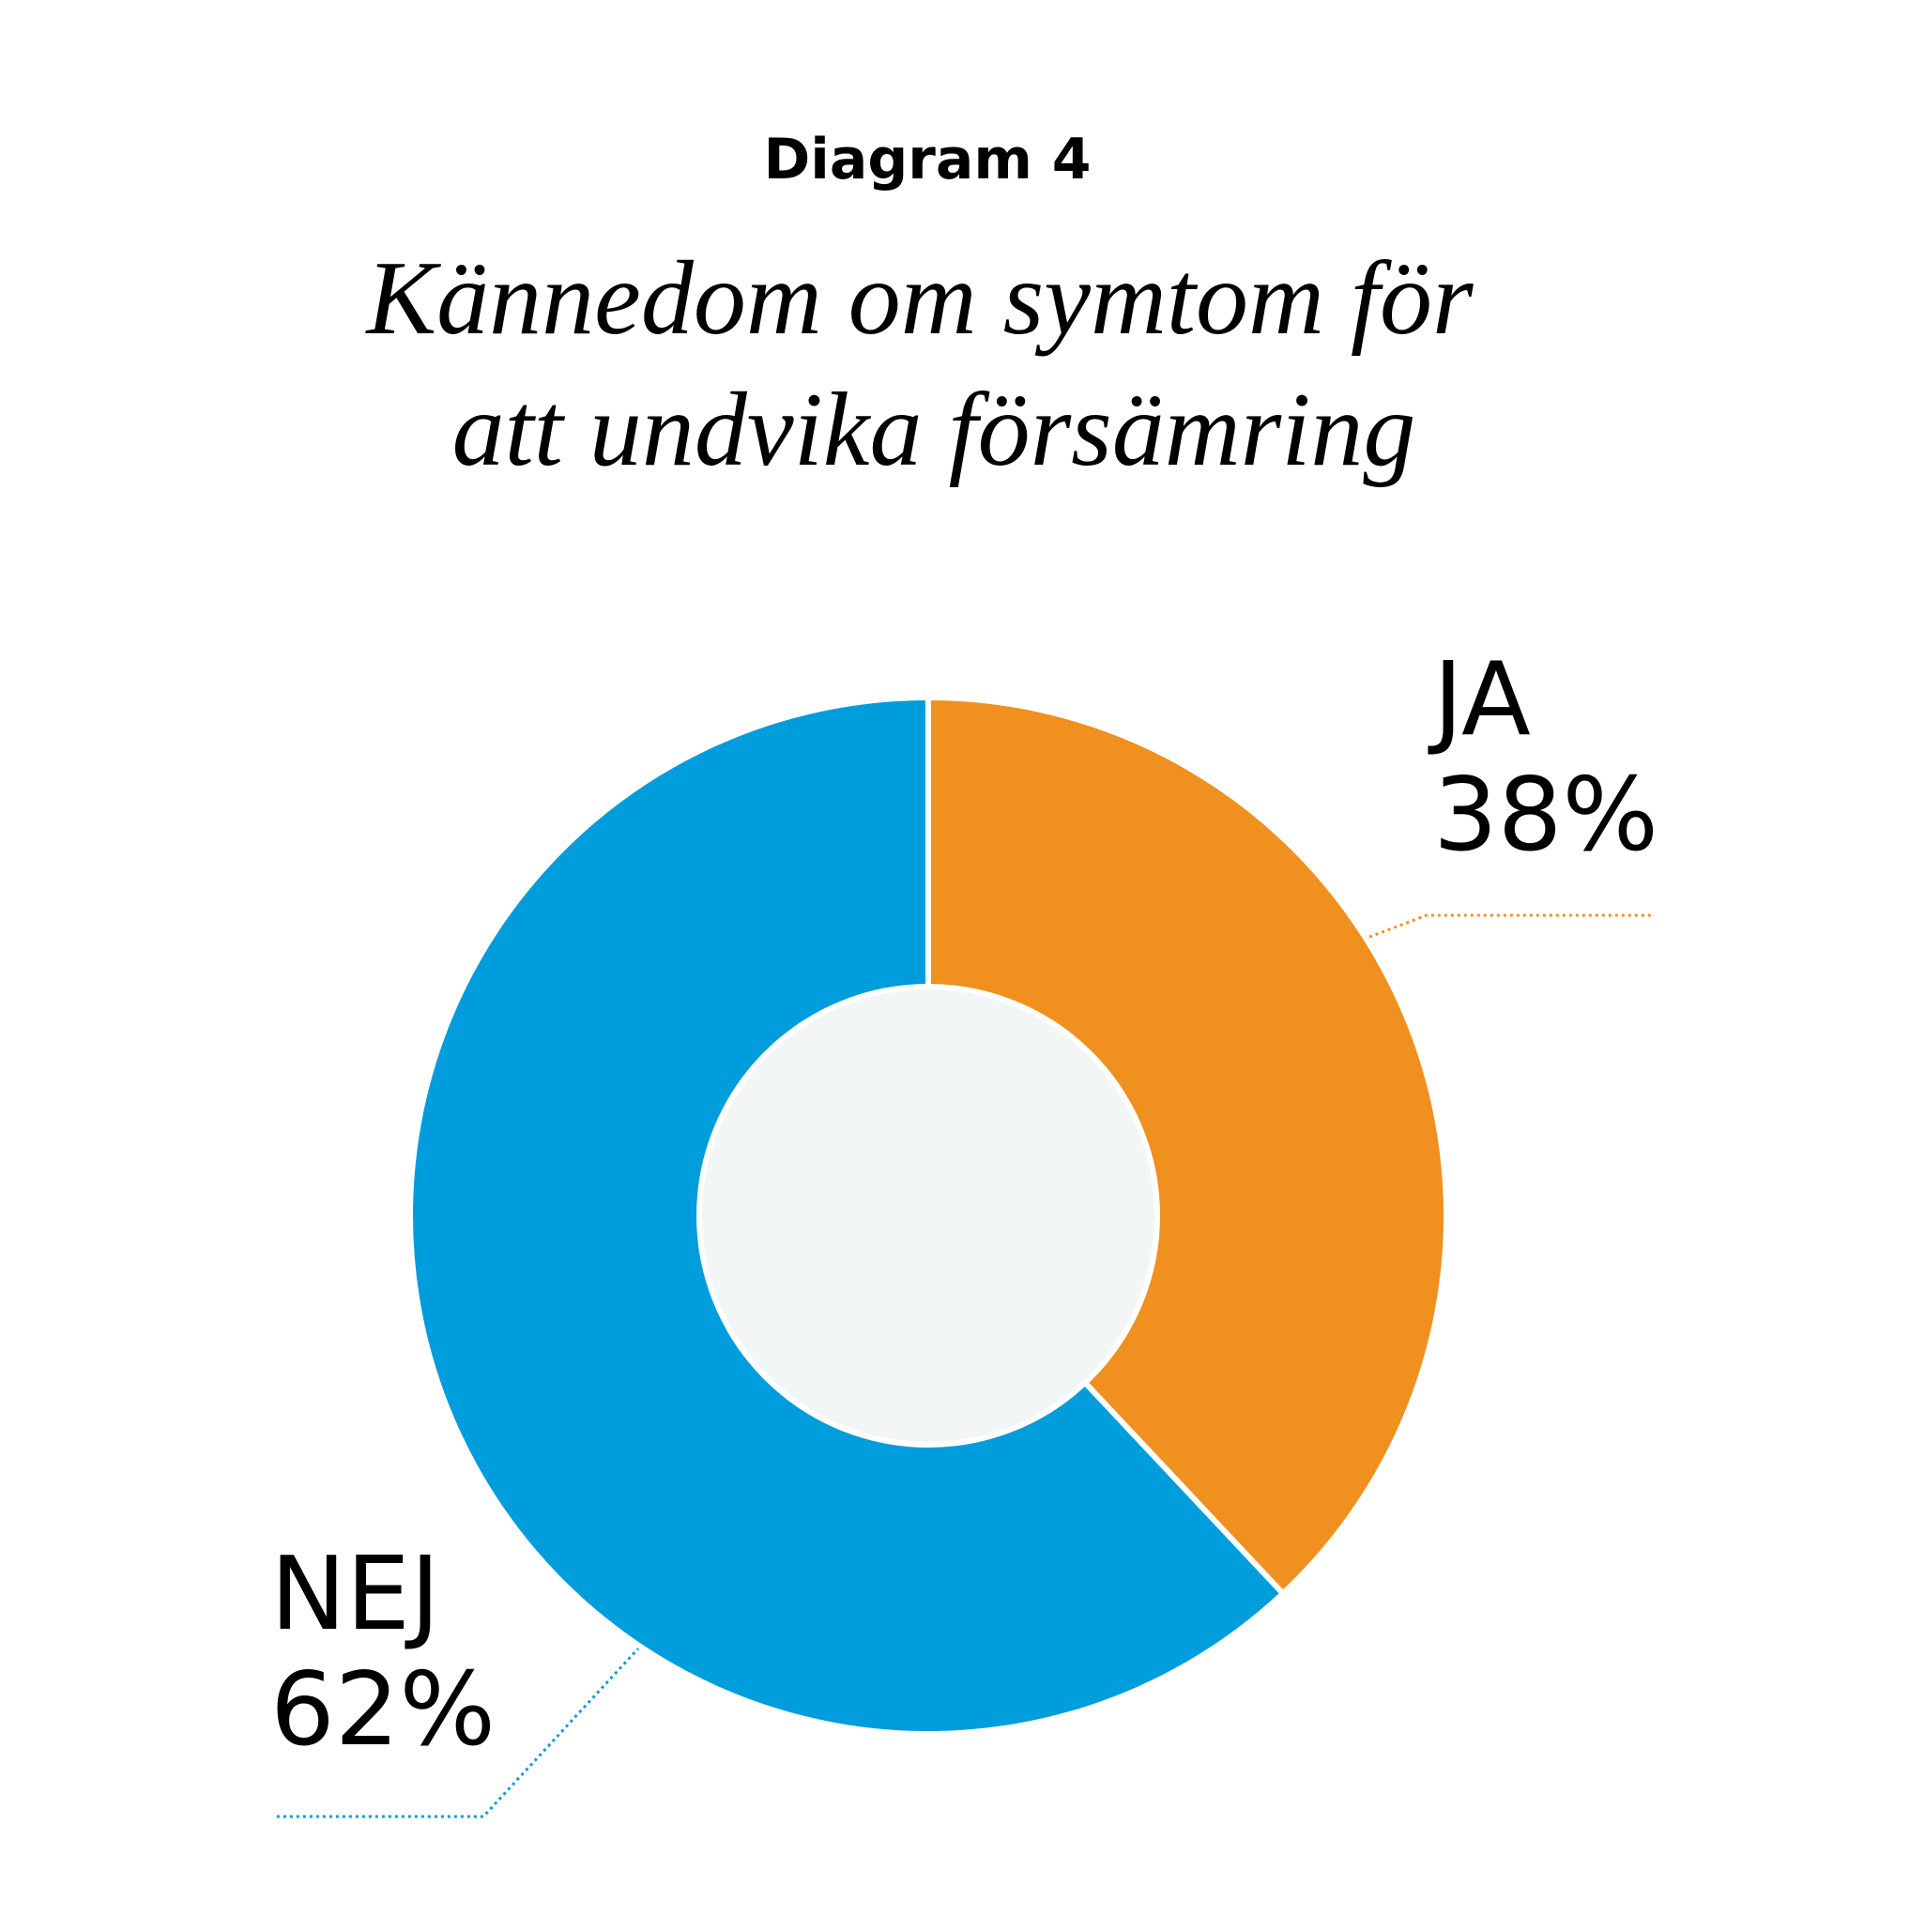 Image resolution: width=1910 pixels, height=1932 pixels. I want to click on chart-title: Diagram 4, so click(927, 160).